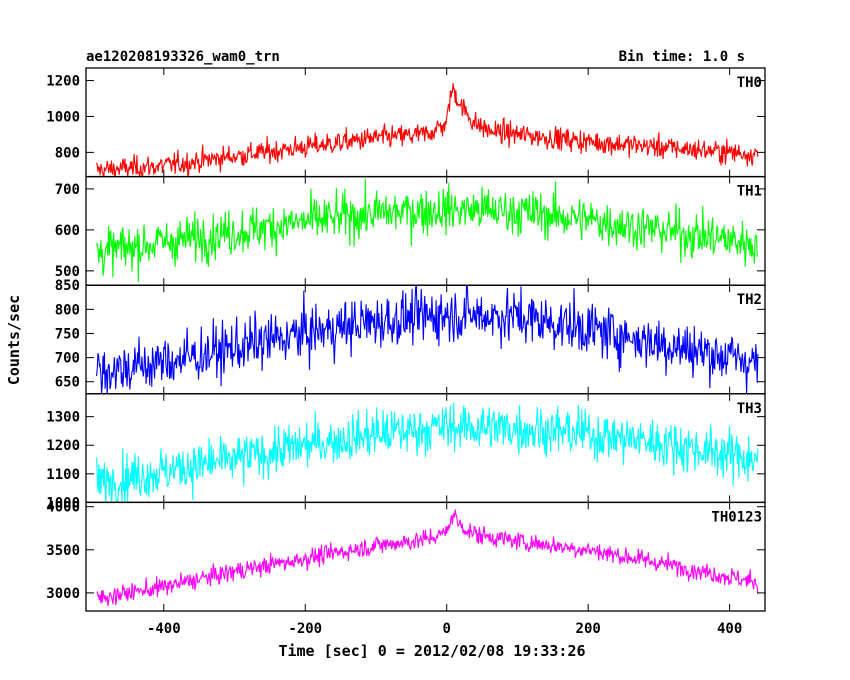  What do you see at coordinates (736, 517) in the screenshot?
I see `panel-label-th0123: TH0123` at bounding box center [736, 517].